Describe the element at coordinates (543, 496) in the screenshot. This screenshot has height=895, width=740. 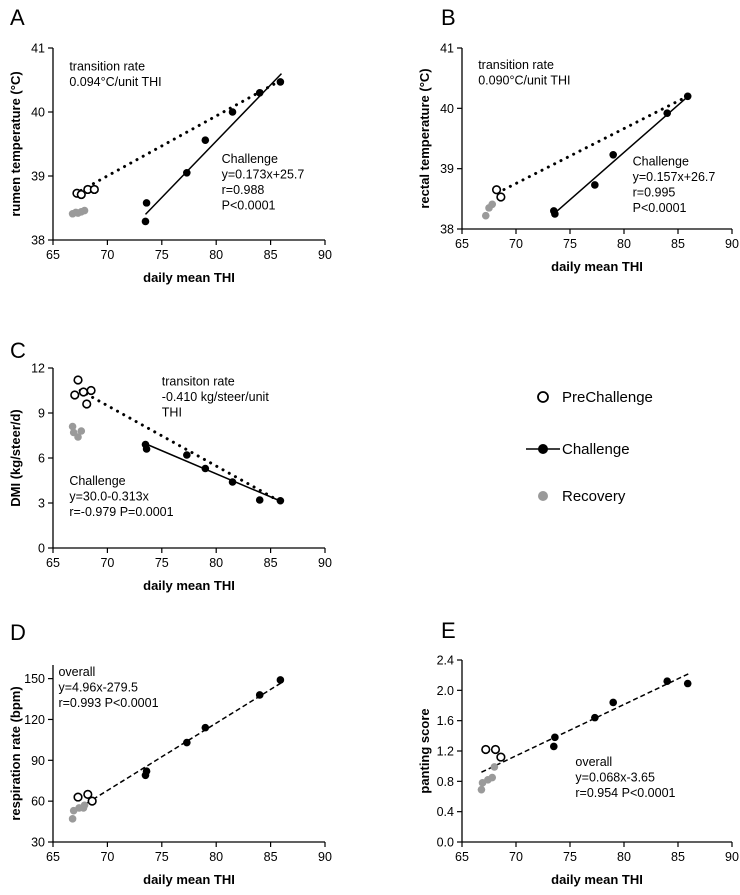
I see `legend-marker-recovery` at that location.